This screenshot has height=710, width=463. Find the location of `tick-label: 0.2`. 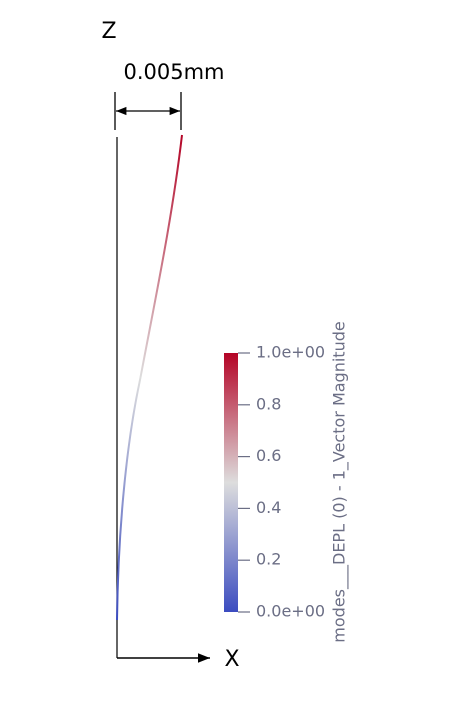

tick-label: 0.2 is located at coordinates (268, 559).